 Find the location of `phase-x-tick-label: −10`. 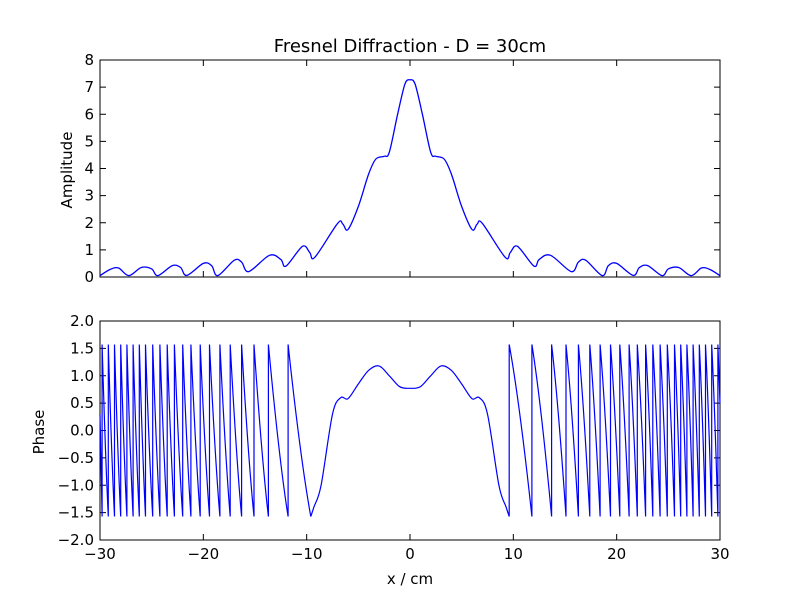

phase-x-tick-label: −10 is located at coordinates (307, 554).